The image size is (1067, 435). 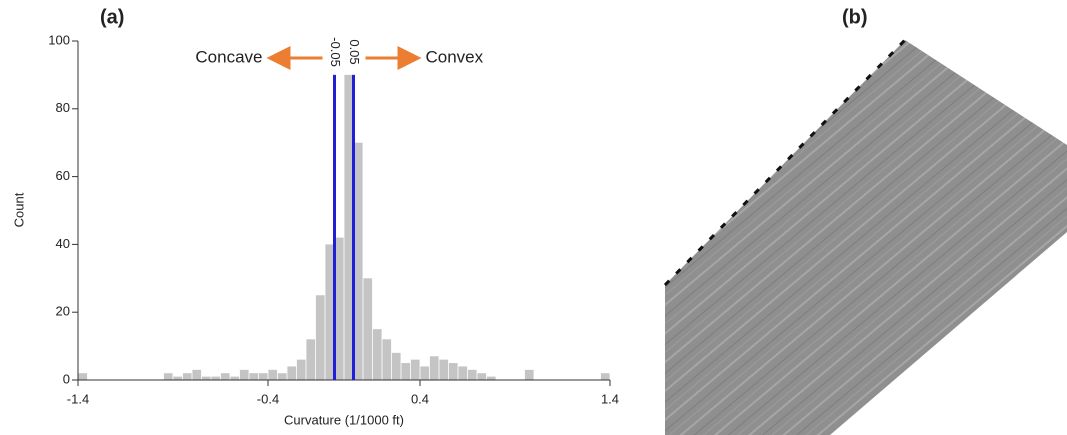 What do you see at coordinates (354, 51) in the screenshot?
I see `threshold-label: 0.05` at bounding box center [354, 51].